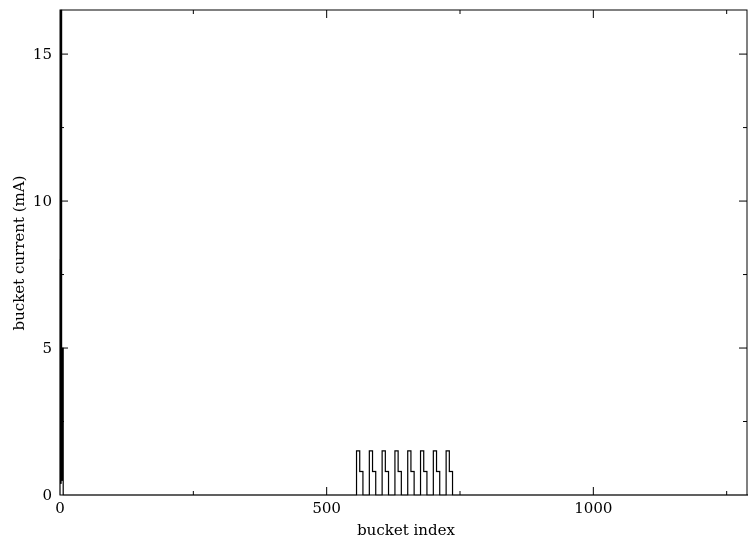 The image size is (748, 541). I want to click on y-tick-label: 5, so click(47, 348).